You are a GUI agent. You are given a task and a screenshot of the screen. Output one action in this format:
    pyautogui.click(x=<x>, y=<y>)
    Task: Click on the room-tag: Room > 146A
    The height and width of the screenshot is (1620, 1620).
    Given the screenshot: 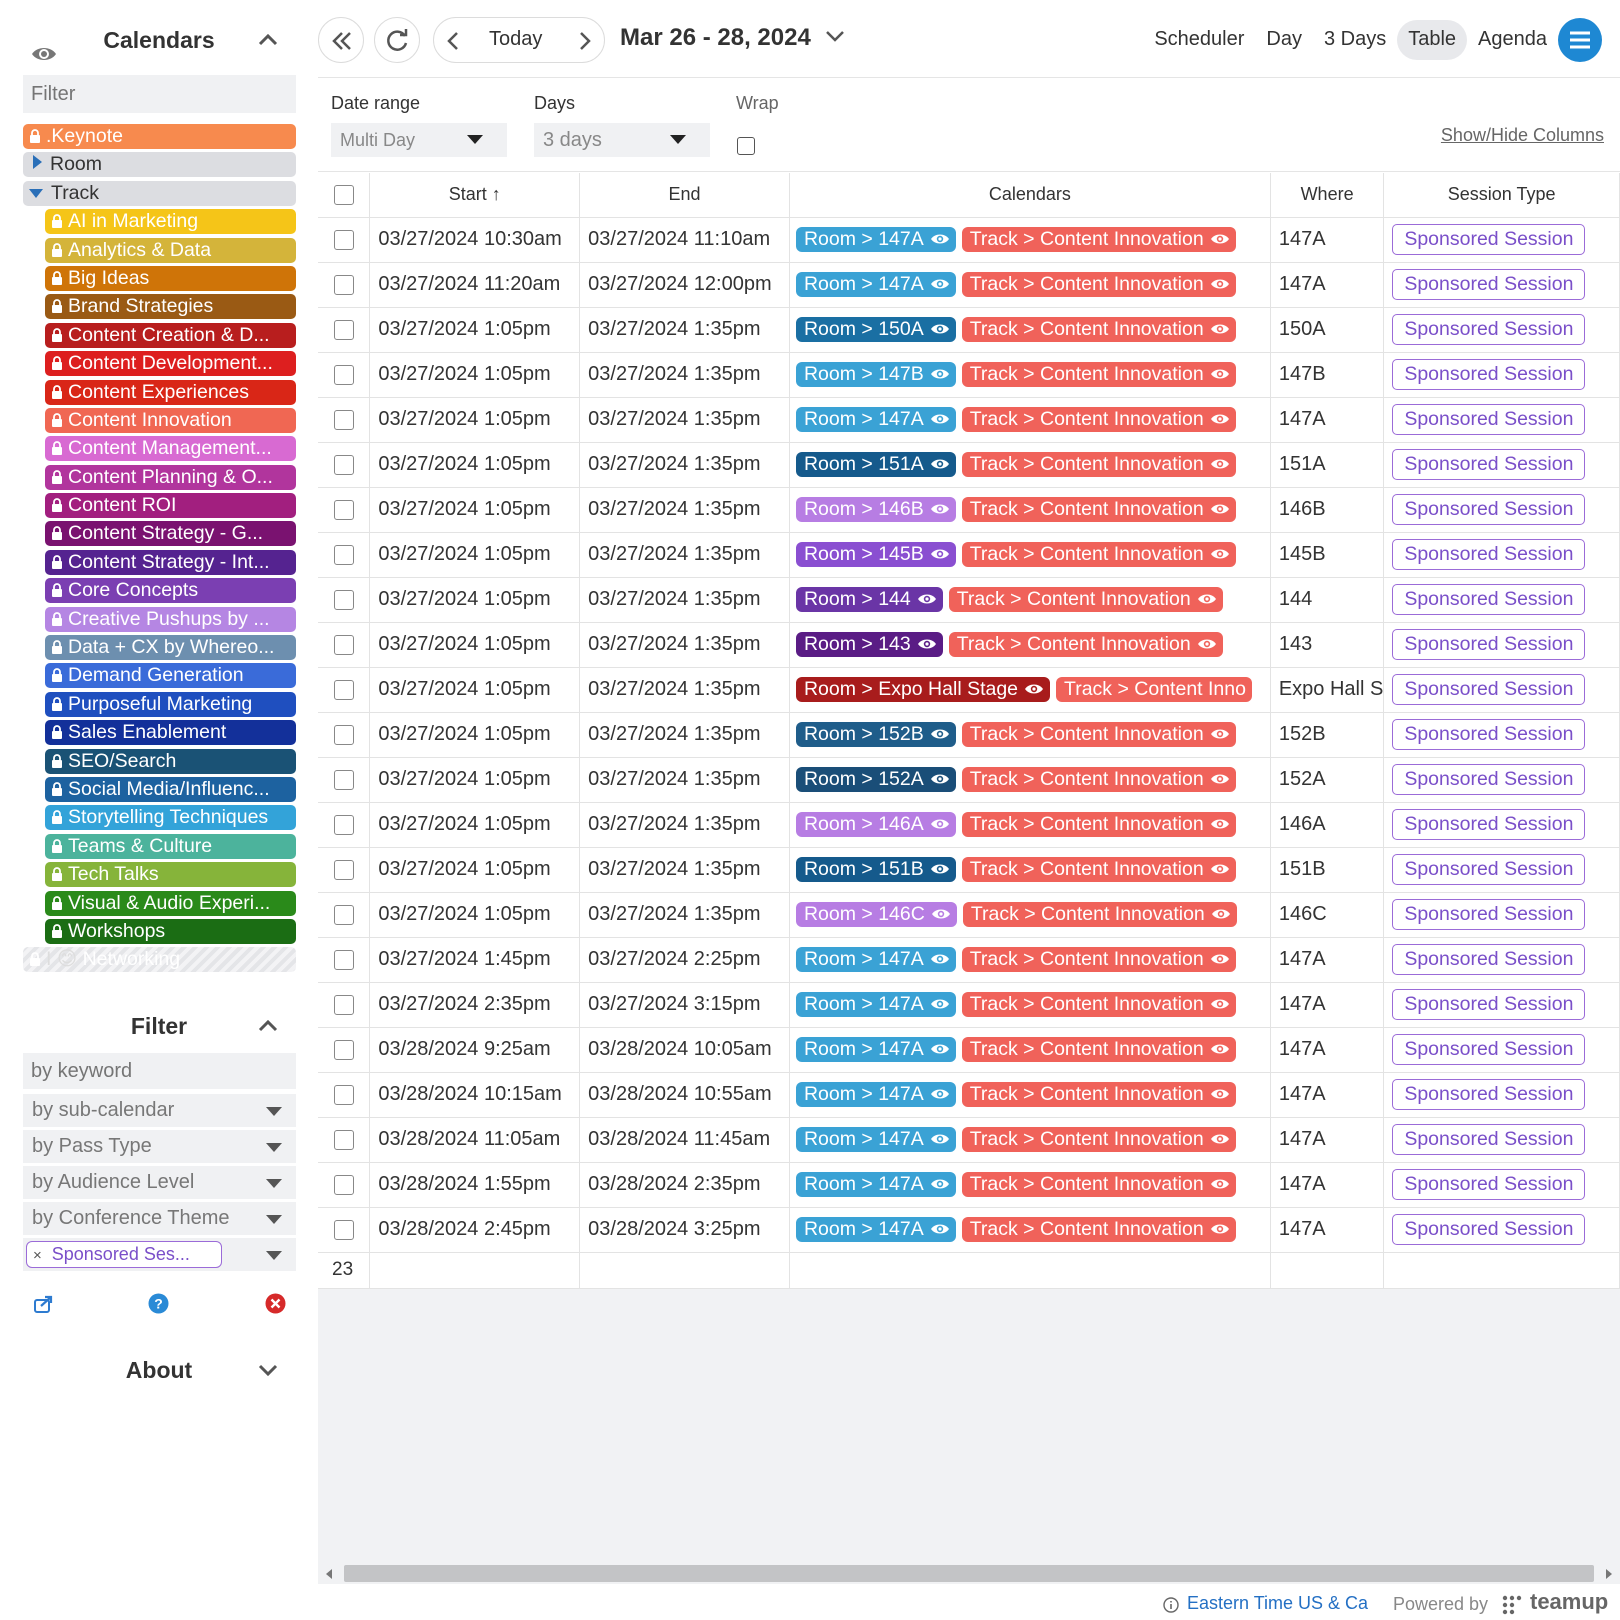 What is the action you would take?
    pyautogui.click(x=875, y=824)
    